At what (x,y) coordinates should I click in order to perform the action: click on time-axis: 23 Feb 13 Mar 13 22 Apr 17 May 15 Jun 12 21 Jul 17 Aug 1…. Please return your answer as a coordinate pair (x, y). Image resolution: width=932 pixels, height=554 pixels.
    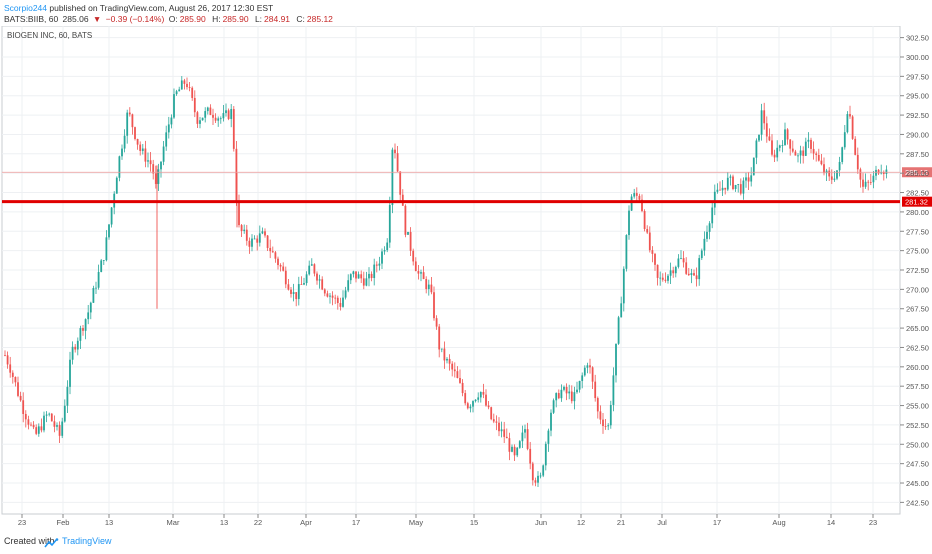
    Looking at the image, I should click on (447, 520).